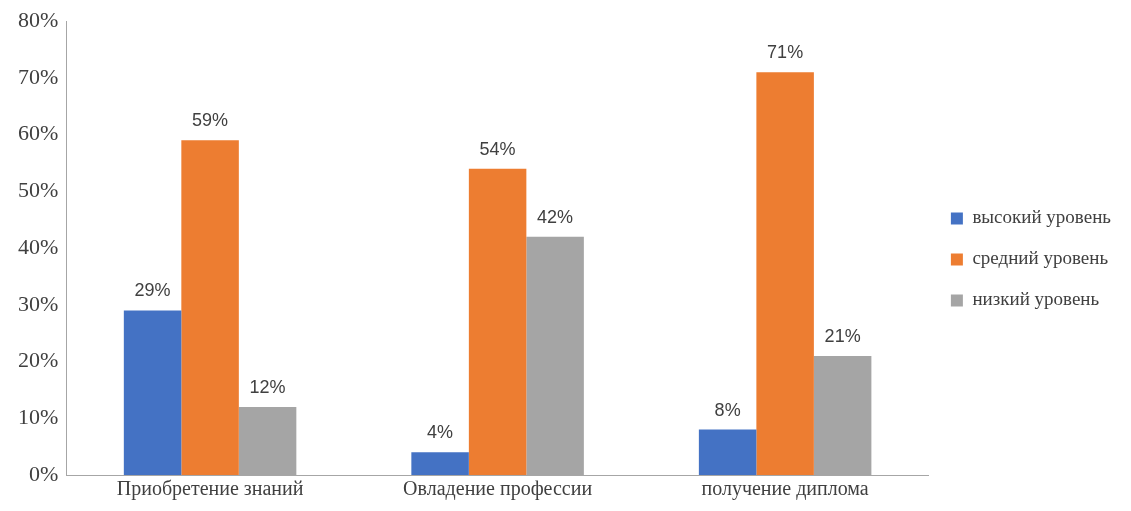 Image resolution: width=1131 pixels, height=511 pixels. I want to click on data-label: 12%, so click(267, 386).